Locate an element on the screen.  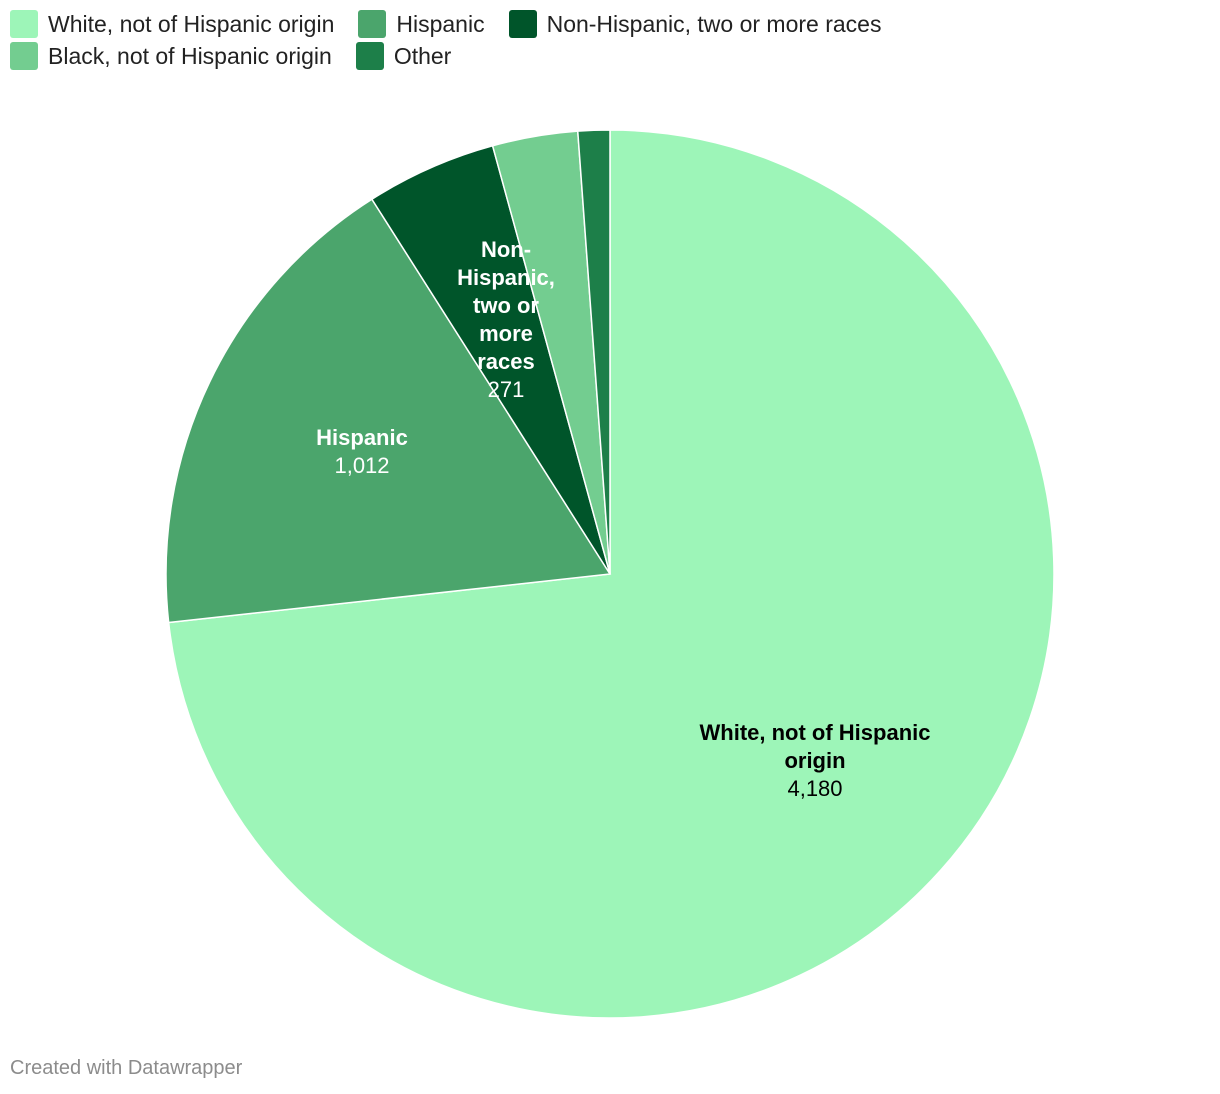
slice-label-2: Non- Hispanic, two or more races 271 is located at coordinates (506, 319).